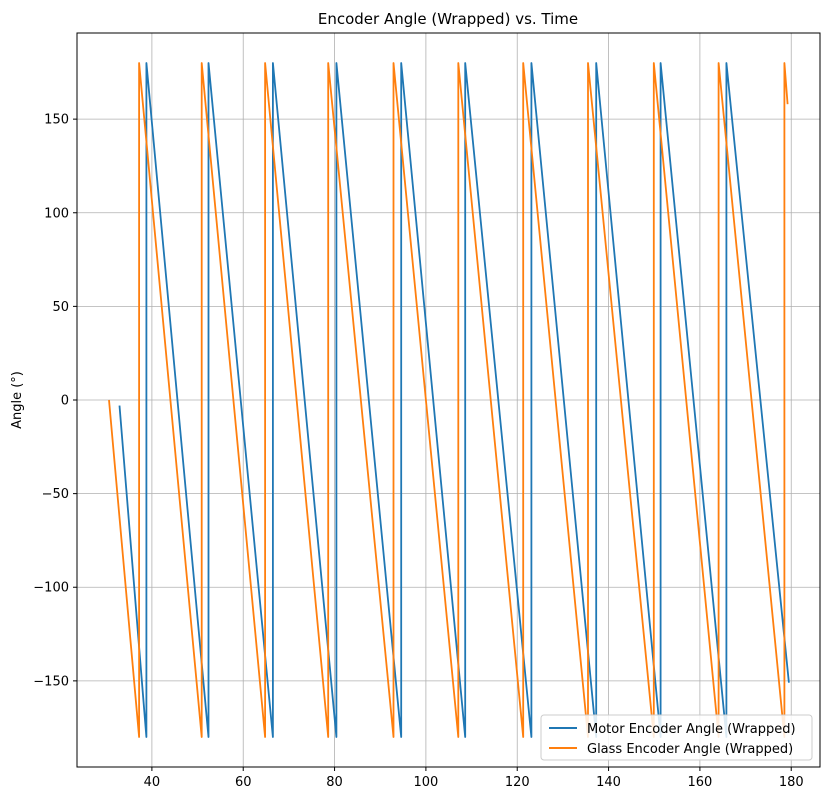 This screenshot has width=831, height=803. I want to click on y-tick-label: 100, so click(56, 213).